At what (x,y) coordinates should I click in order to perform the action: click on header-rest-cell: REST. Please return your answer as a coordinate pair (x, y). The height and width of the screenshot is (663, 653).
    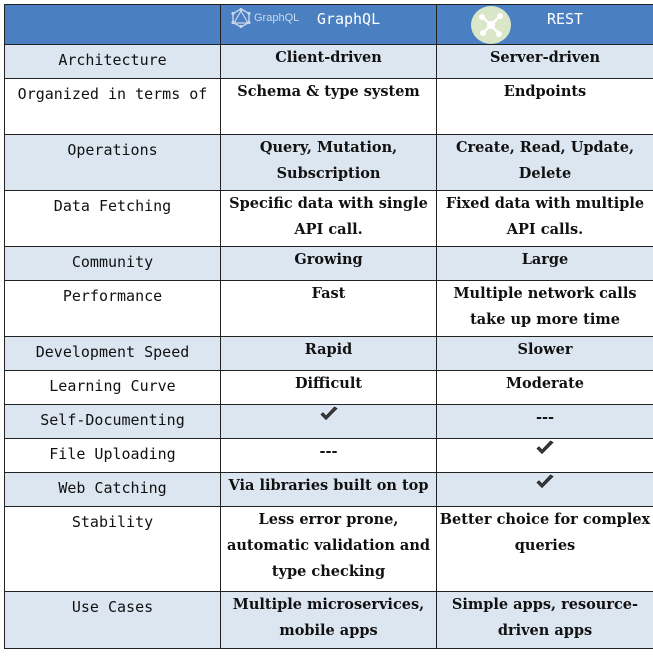
    Looking at the image, I should click on (544, 24).